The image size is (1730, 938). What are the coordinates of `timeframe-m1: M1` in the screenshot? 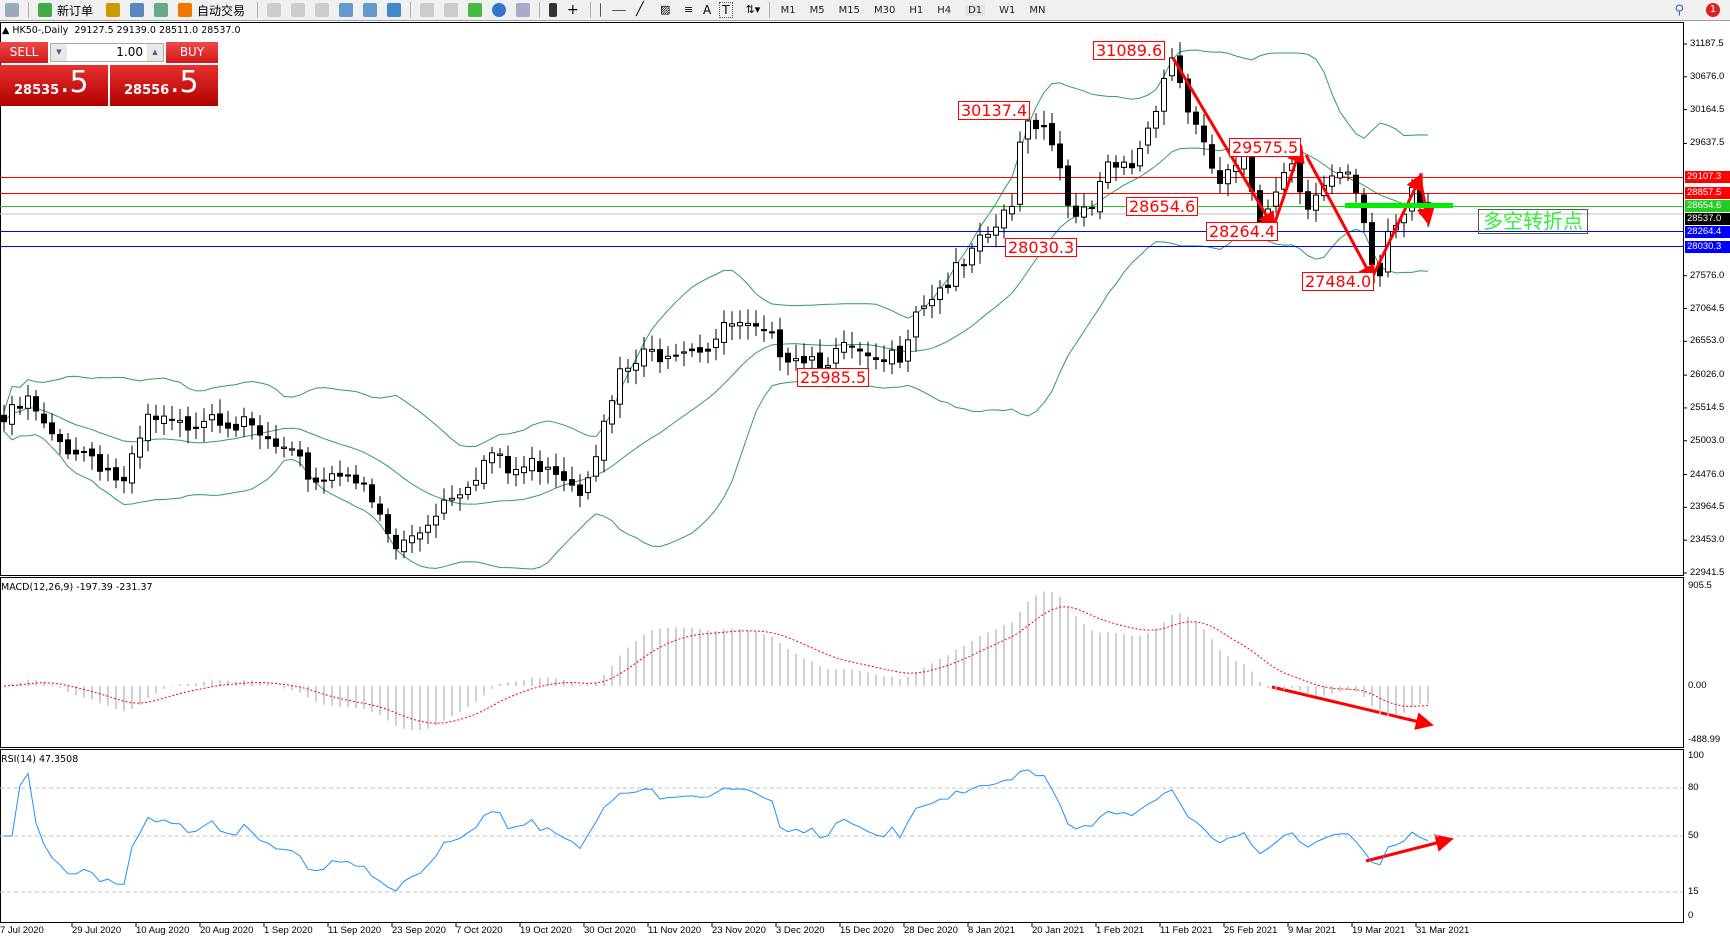 It's located at (788, 10).